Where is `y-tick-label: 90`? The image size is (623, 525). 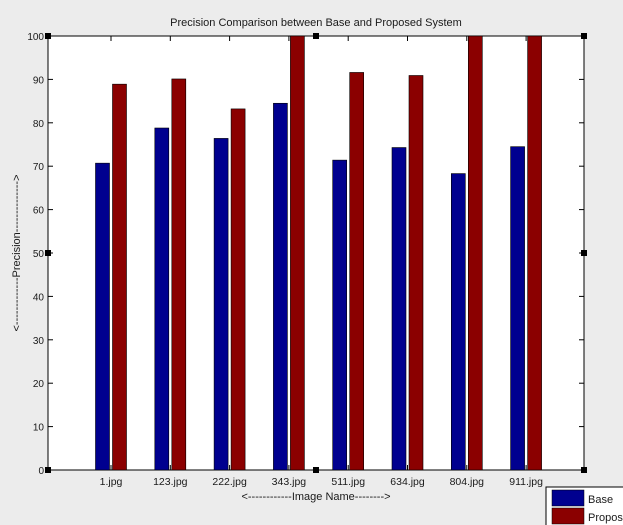
y-tick-label: 90 is located at coordinates (39, 80).